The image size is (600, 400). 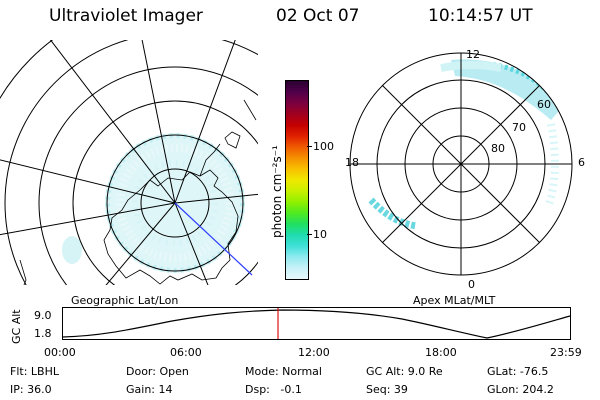 I want to click on antarctica-coastline, so click(x=171, y=227).